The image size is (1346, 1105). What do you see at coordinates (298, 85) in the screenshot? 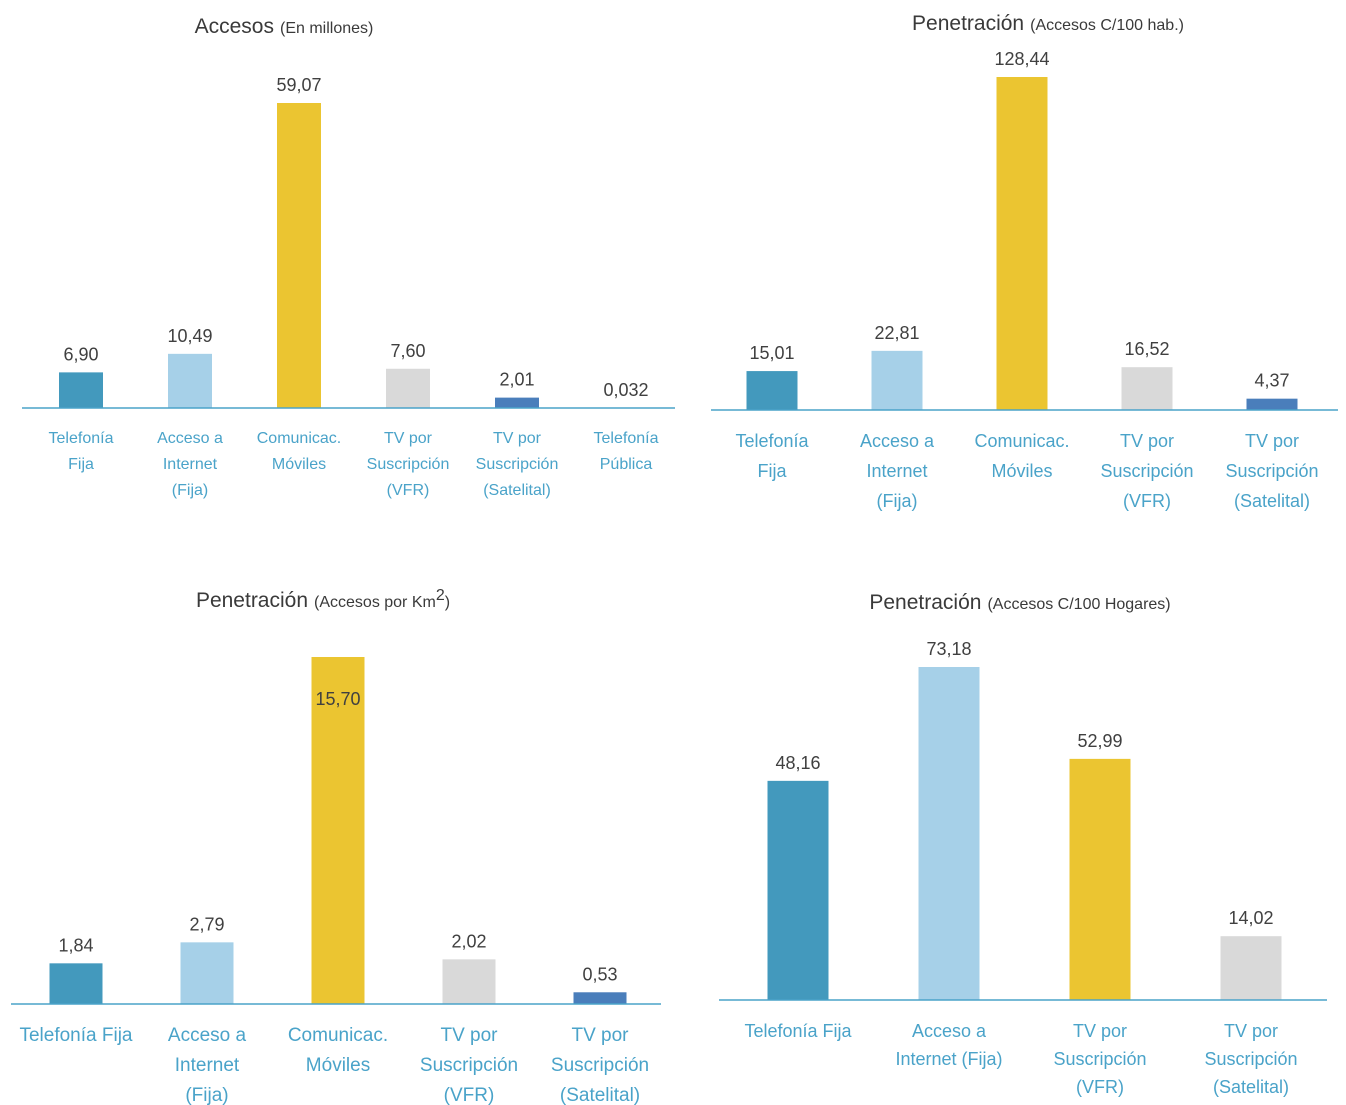
I see `data-label: 59,07` at bounding box center [298, 85].